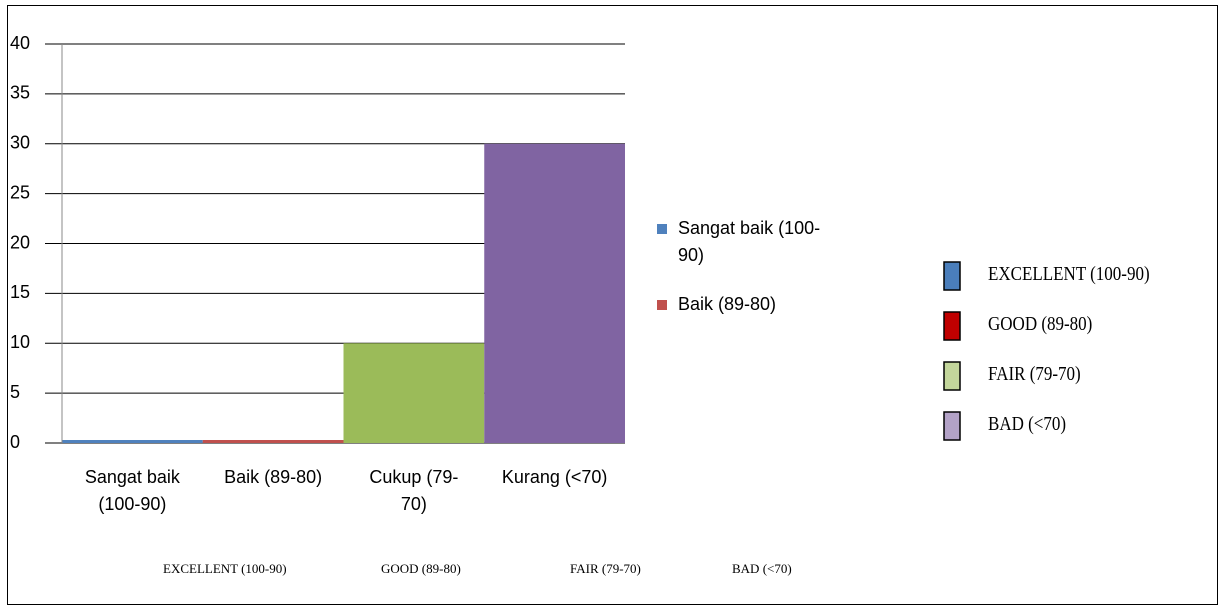 Image resolution: width=1223 pixels, height=610 pixels. What do you see at coordinates (421, 568) in the screenshot?
I see `translation-label: GOOD (89-80)` at bounding box center [421, 568].